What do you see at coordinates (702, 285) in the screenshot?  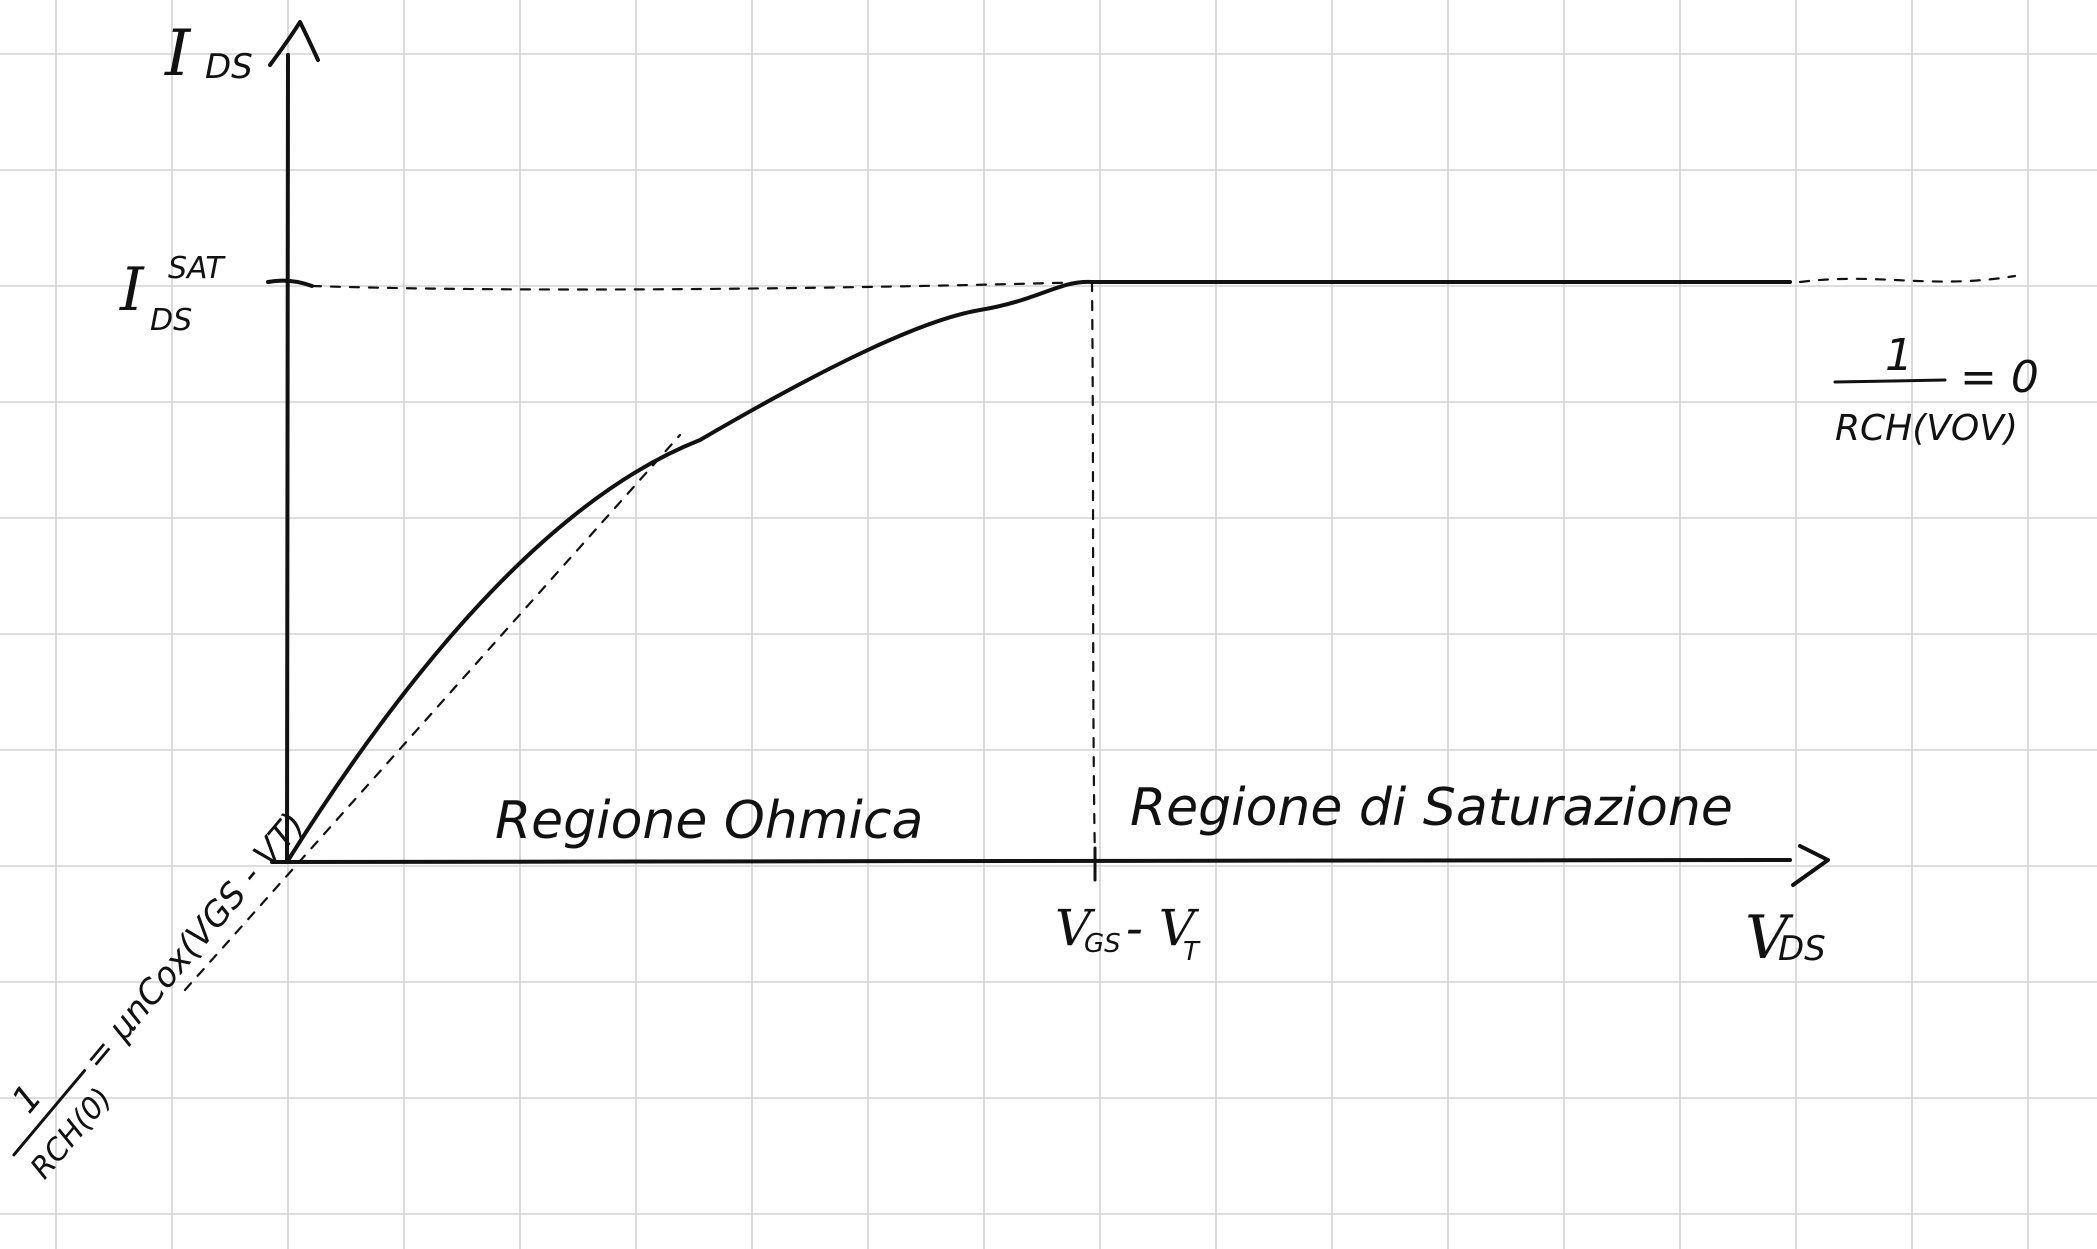 I see `isat-dashed-guide` at bounding box center [702, 285].